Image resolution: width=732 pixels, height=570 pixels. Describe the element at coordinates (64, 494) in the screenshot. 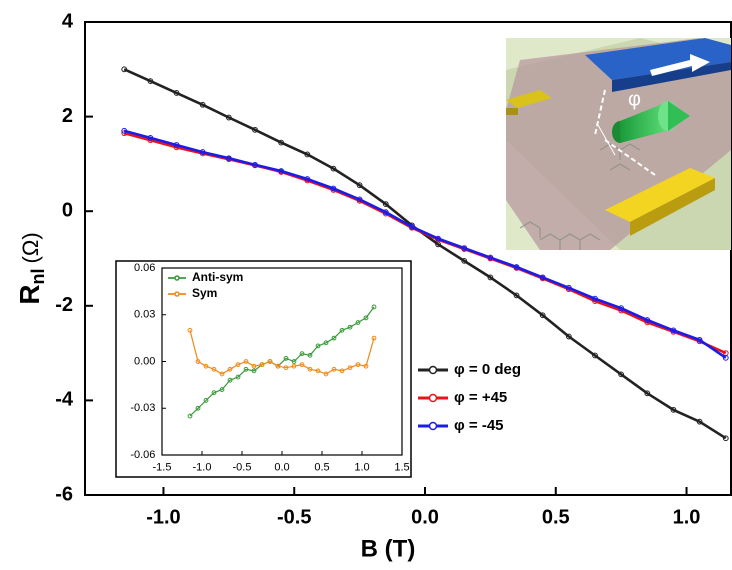

I see `y-tick-label: -6` at that location.